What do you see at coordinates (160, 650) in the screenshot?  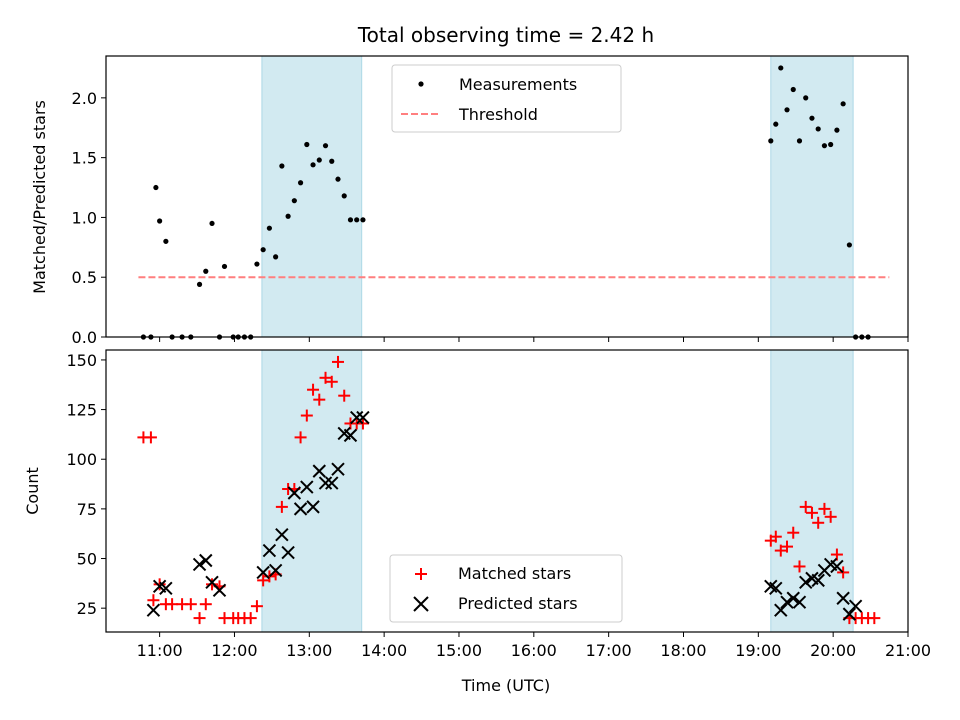 I see `x-tick-label: 11:00` at bounding box center [160, 650].